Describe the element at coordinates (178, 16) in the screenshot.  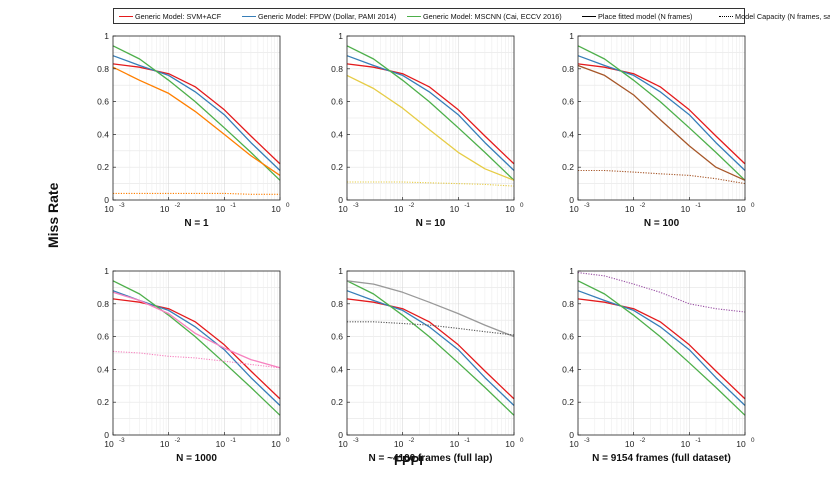
I see `legend-label-svm-acf: Generic Model: SVM+ACF` at that location.